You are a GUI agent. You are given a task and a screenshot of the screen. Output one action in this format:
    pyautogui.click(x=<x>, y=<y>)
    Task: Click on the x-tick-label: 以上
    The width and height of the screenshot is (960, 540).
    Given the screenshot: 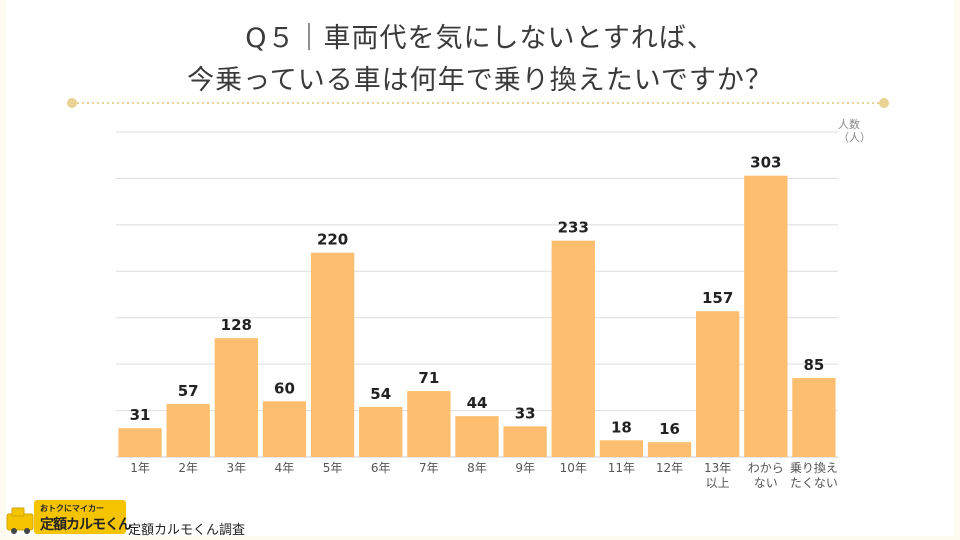 What is the action you would take?
    pyautogui.click(x=718, y=483)
    